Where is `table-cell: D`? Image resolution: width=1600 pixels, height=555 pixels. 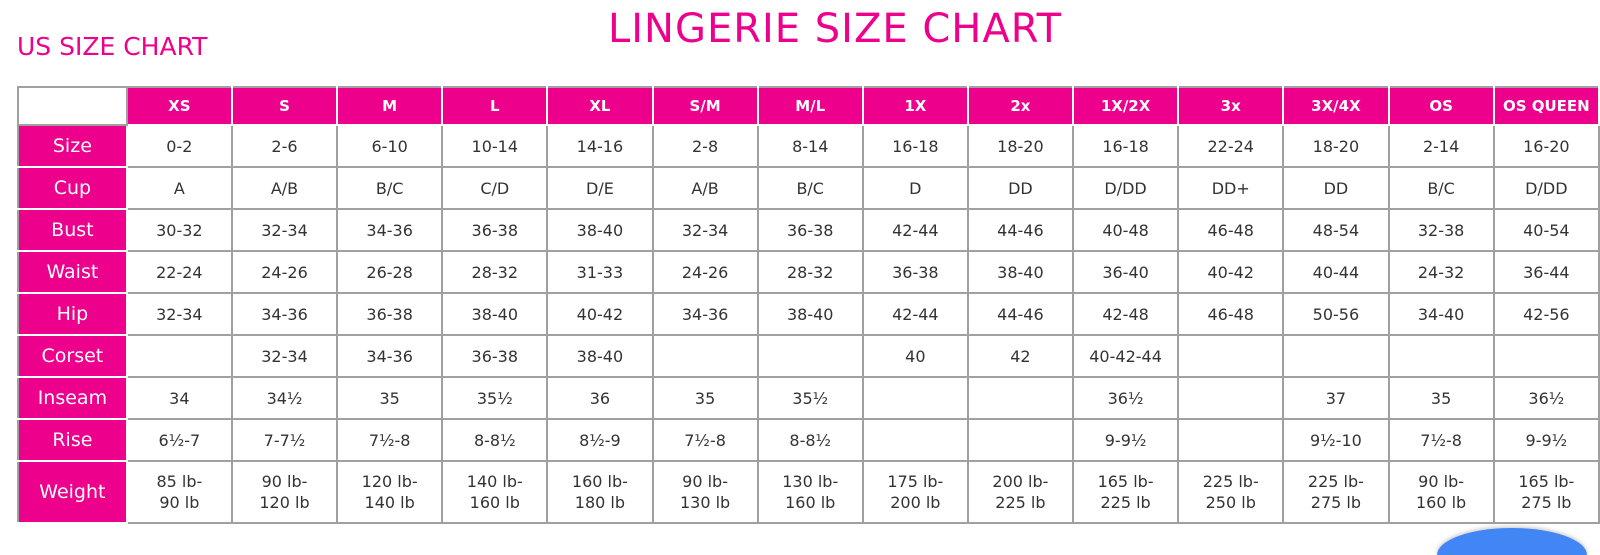 table-cell: D is located at coordinates (915, 188).